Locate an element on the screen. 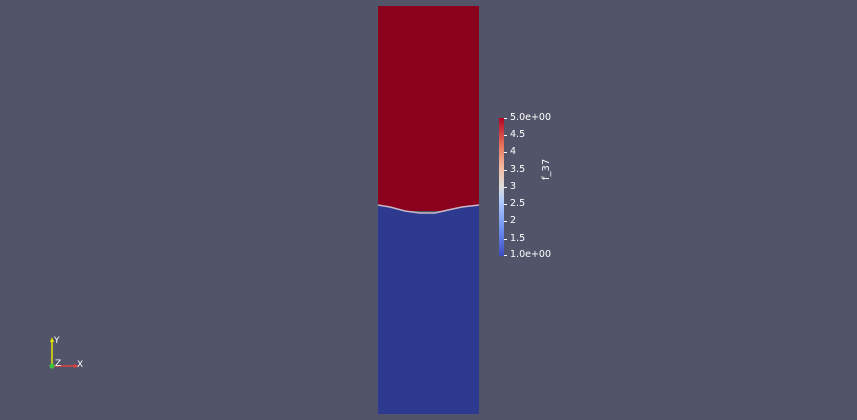 This screenshot has height=420, width=857. interface-line is located at coordinates (428, 209).